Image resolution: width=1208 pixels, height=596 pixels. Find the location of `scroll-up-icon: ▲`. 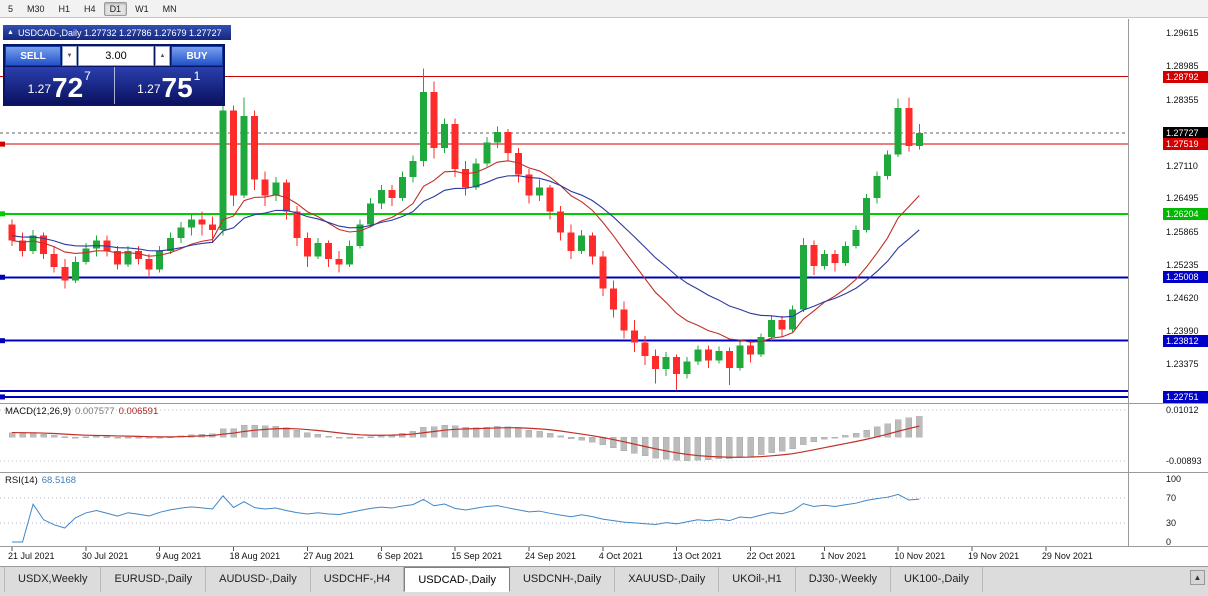

scroll-up-icon: ▲ is located at coordinates (1197, 577).